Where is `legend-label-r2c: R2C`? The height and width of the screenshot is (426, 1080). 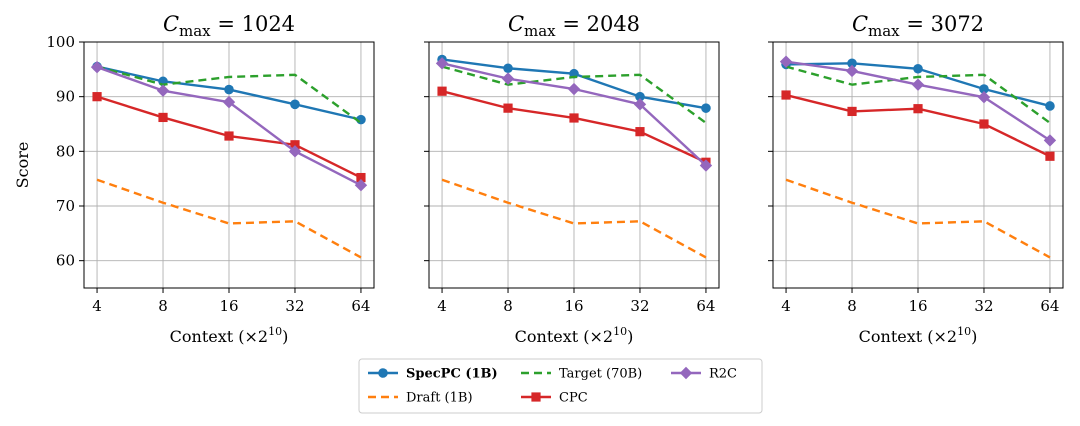 legend-label-r2c: R2C is located at coordinates (723, 374).